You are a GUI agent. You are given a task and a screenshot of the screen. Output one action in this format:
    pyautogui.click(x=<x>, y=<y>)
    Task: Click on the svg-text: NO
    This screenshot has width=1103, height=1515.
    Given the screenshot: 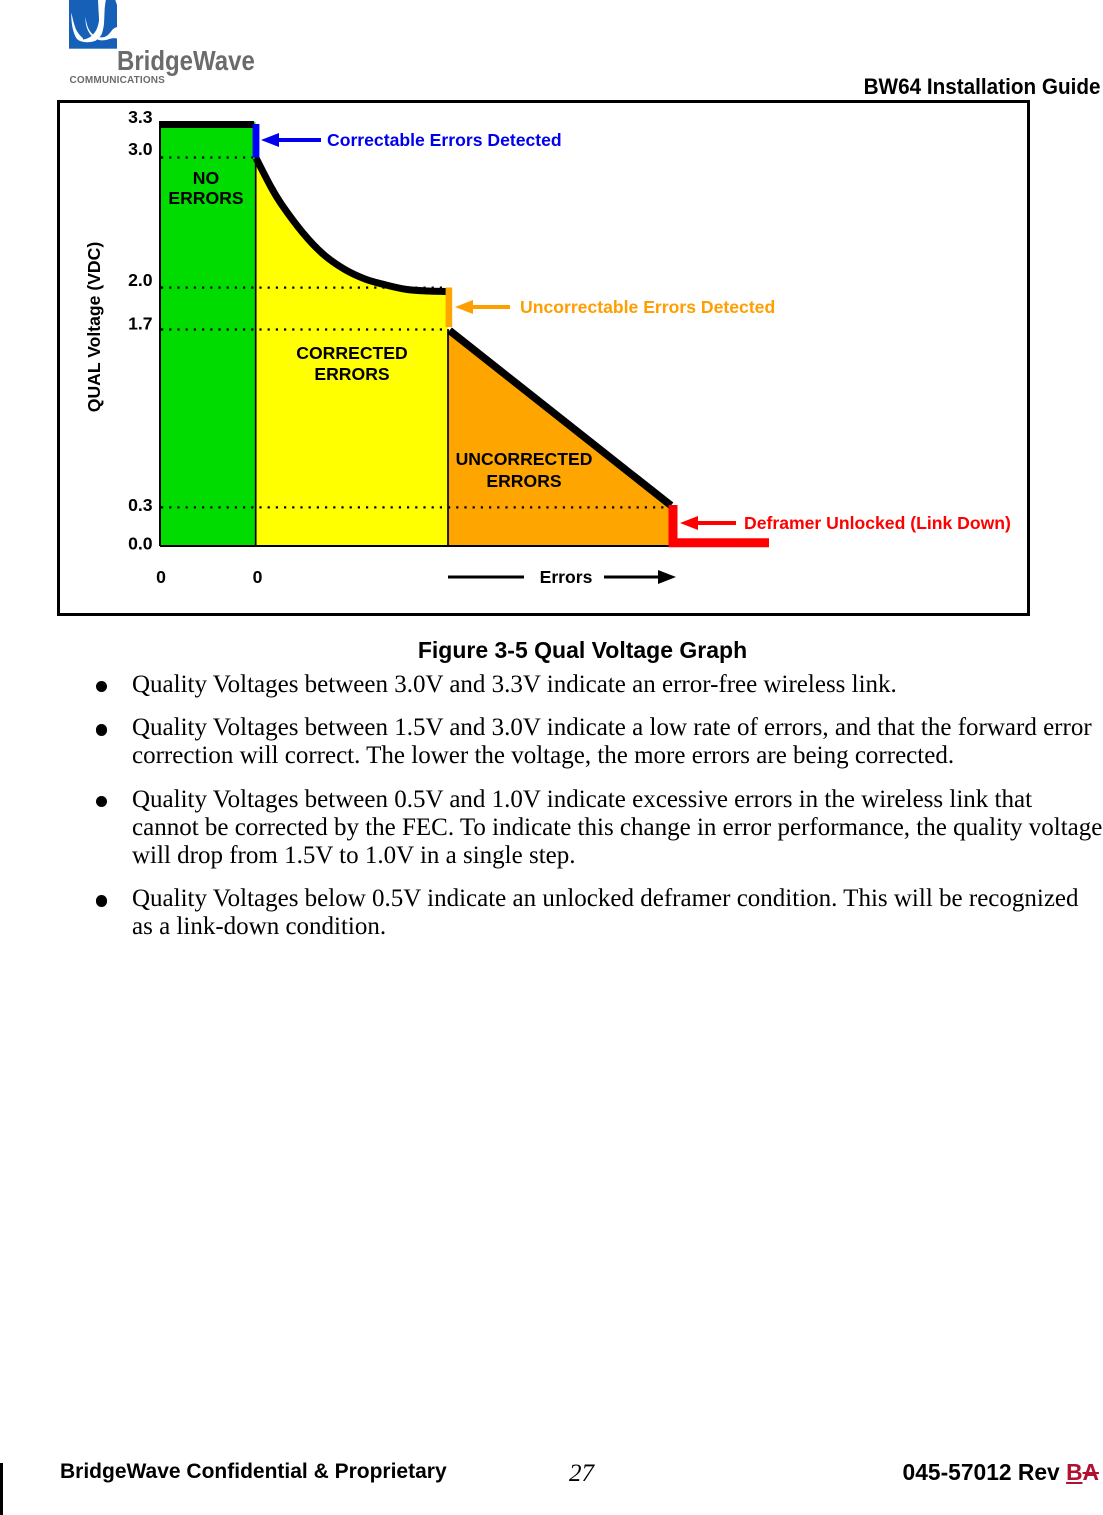 What is the action you would take?
    pyautogui.click(x=206, y=178)
    